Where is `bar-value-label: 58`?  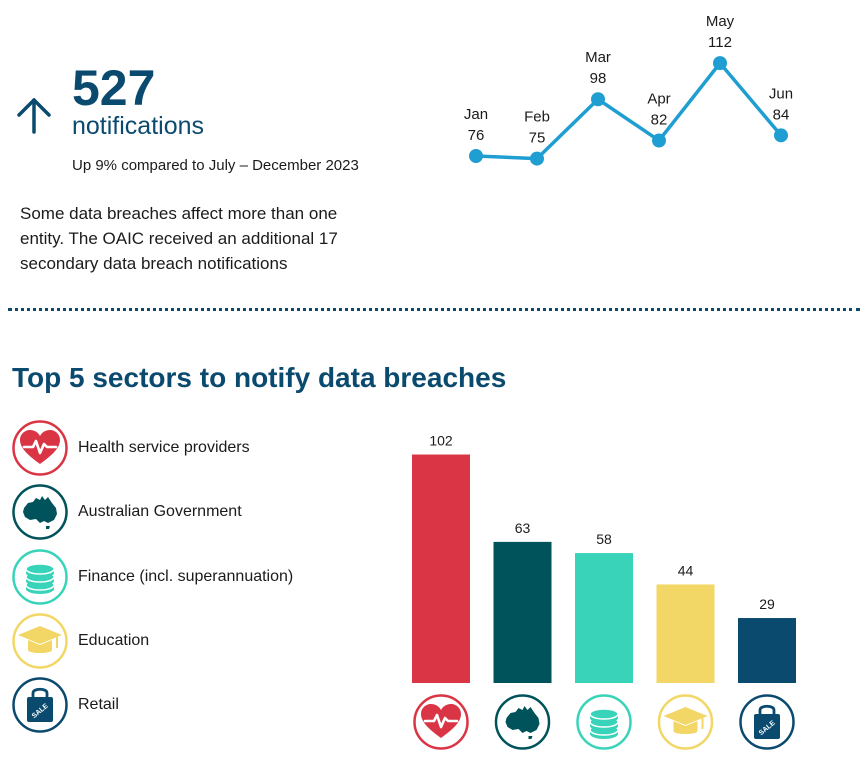
bar-value-label: 58 is located at coordinates (604, 539).